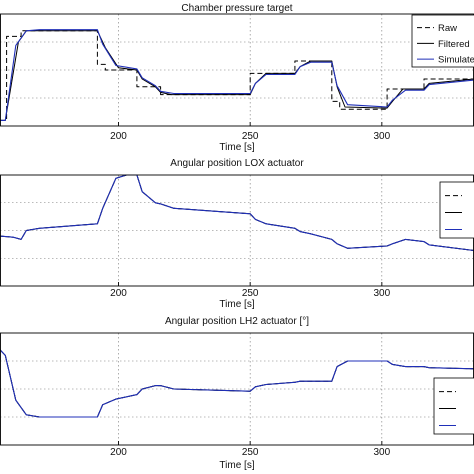 This screenshot has width=474, height=474. Describe the element at coordinates (454, 44) in the screenshot. I see `legend-label-2: Filtered` at that location.